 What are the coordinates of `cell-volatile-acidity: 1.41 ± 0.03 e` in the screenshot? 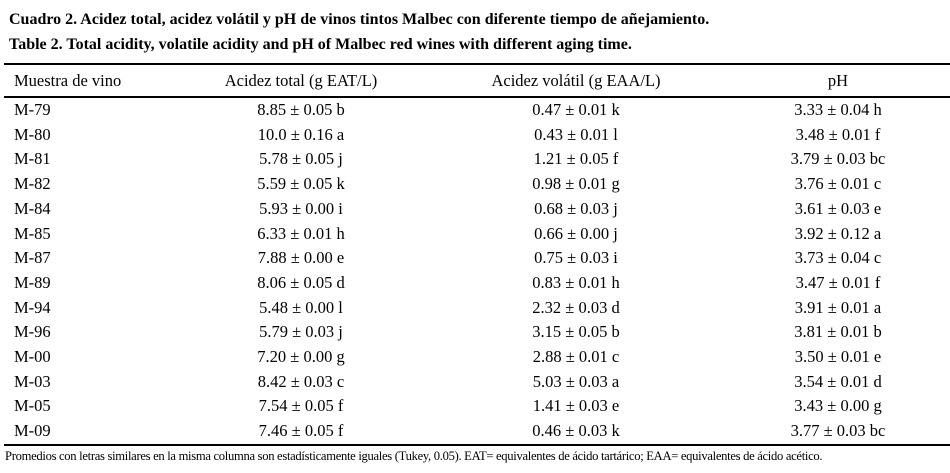 It's located at (576, 406).